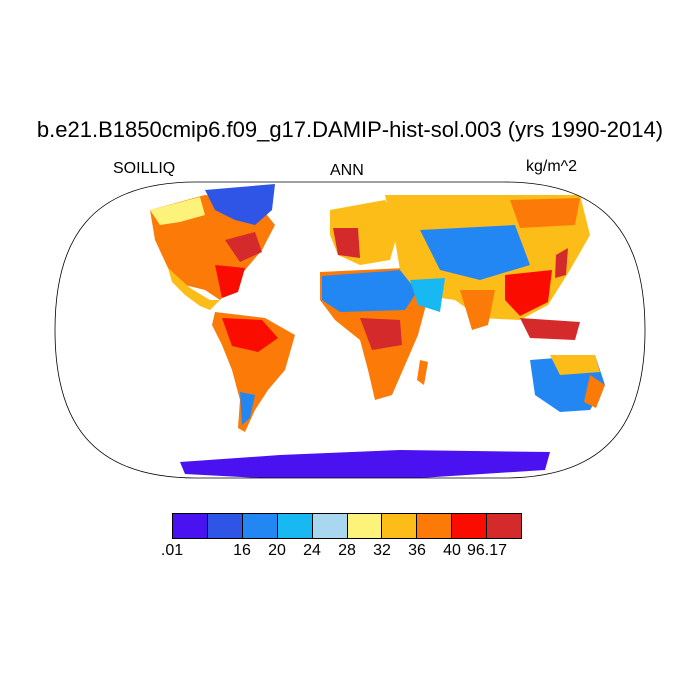  I want to click on australia-east, so click(594, 391).